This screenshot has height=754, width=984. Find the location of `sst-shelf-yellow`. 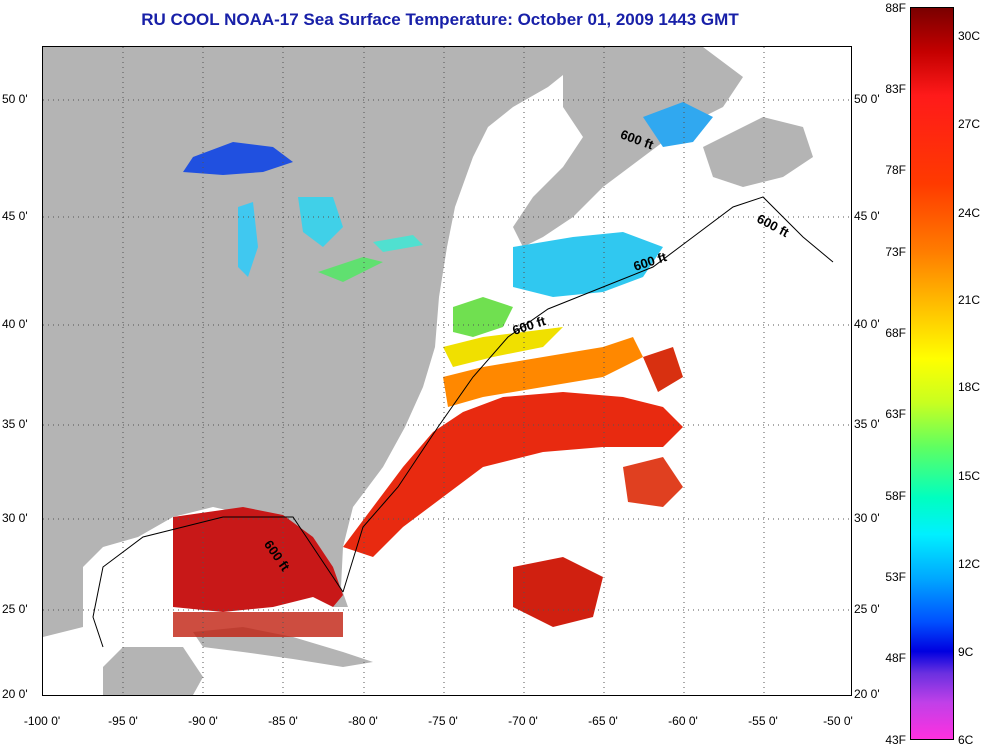

sst-shelf-yellow is located at coordinates (503, 347).